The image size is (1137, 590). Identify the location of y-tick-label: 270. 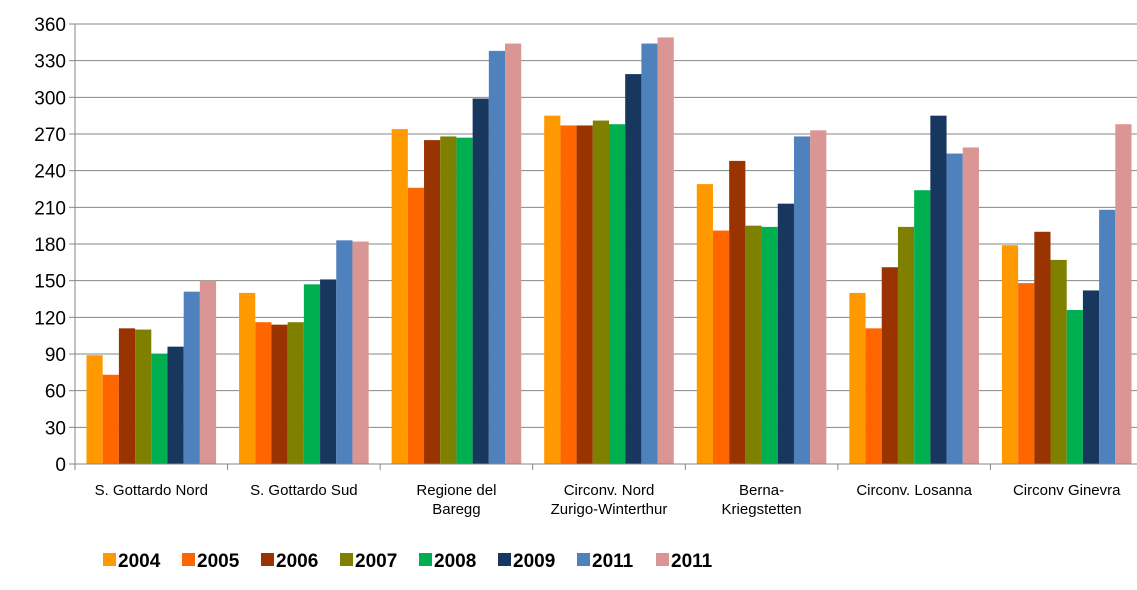
(50, 135).